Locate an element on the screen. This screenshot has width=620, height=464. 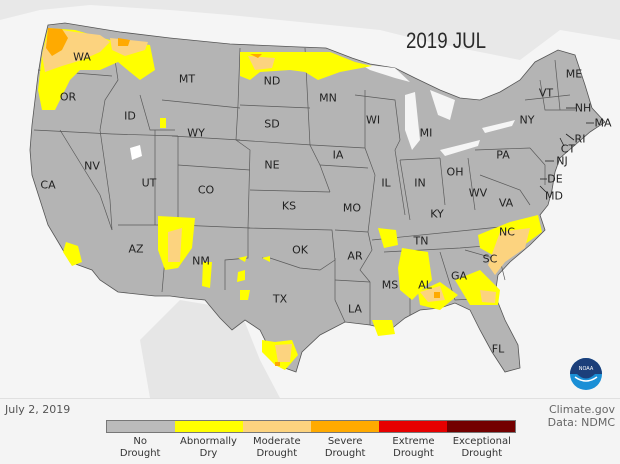
map-date: July 2, 2019 is located at coordinates (38, 409).